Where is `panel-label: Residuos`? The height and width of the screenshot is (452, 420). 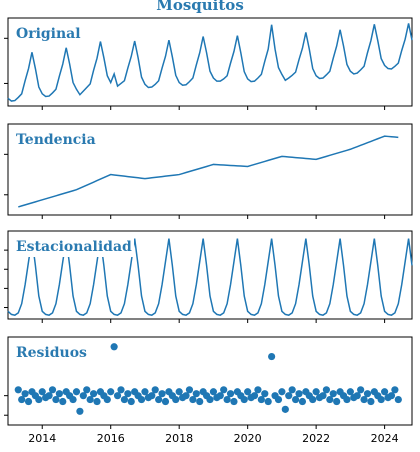 panel-label: Residuos is located at coordinates (51, 353).